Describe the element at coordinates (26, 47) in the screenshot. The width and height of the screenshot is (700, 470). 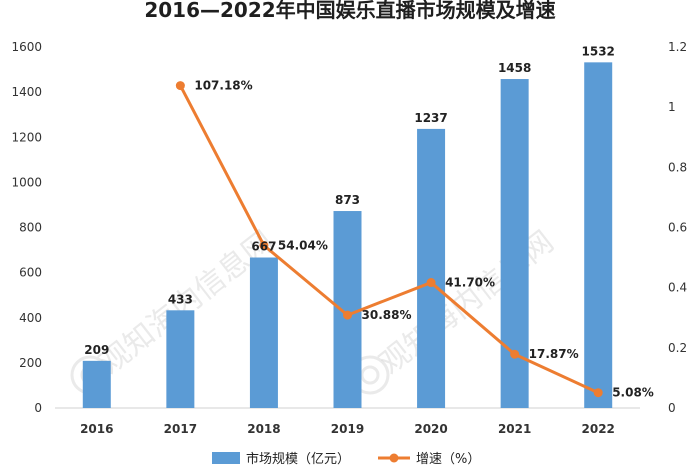
I see `y-tick-label: 1600` at that location.